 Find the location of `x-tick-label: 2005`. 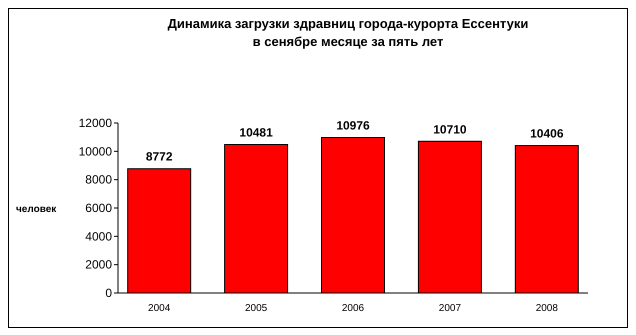

x-tick-label: 2005 is located at coordinates (256, 308).